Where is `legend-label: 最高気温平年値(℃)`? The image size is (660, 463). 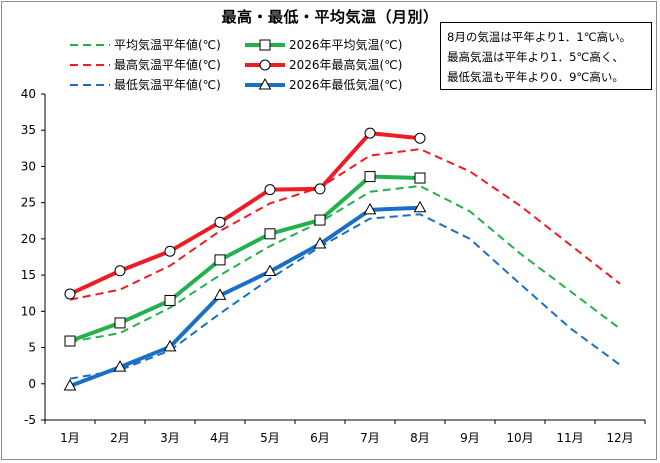 legend-label: 最高気温平年値(℃) is located at coordinates (167, 64).